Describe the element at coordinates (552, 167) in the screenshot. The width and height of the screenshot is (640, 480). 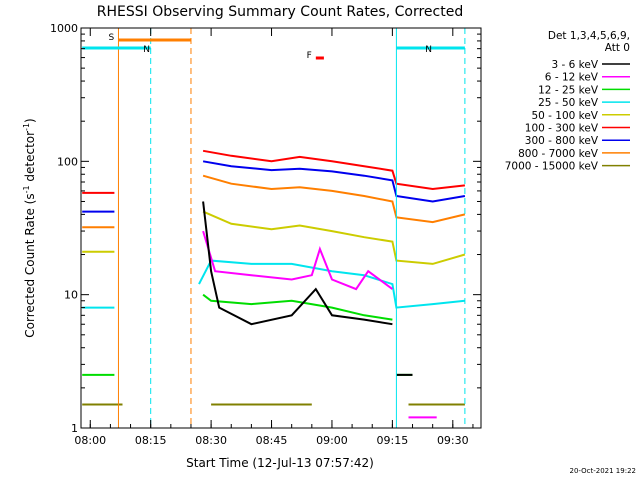
I see `legend-label-8: 7000 - 15000 keV` at that location.